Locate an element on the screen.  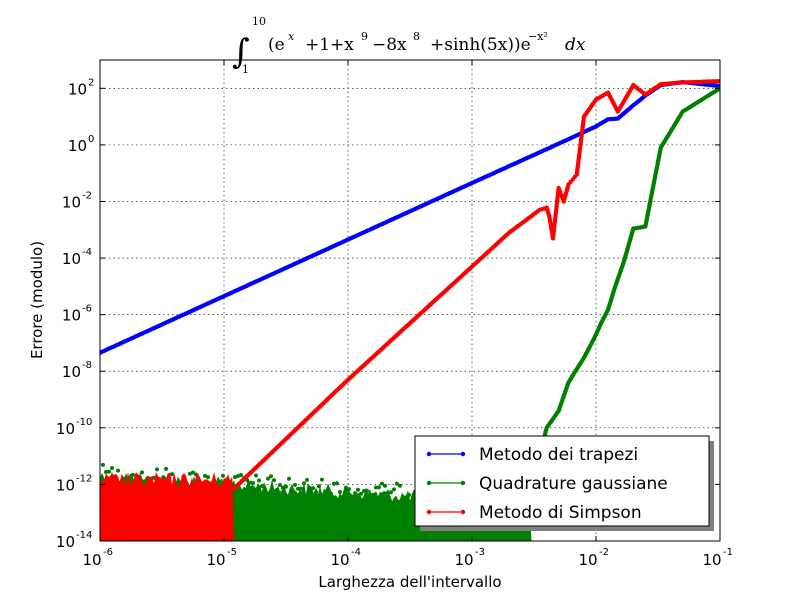
x-tick-label-exponent: -5 is located at coordinates (232, 552).